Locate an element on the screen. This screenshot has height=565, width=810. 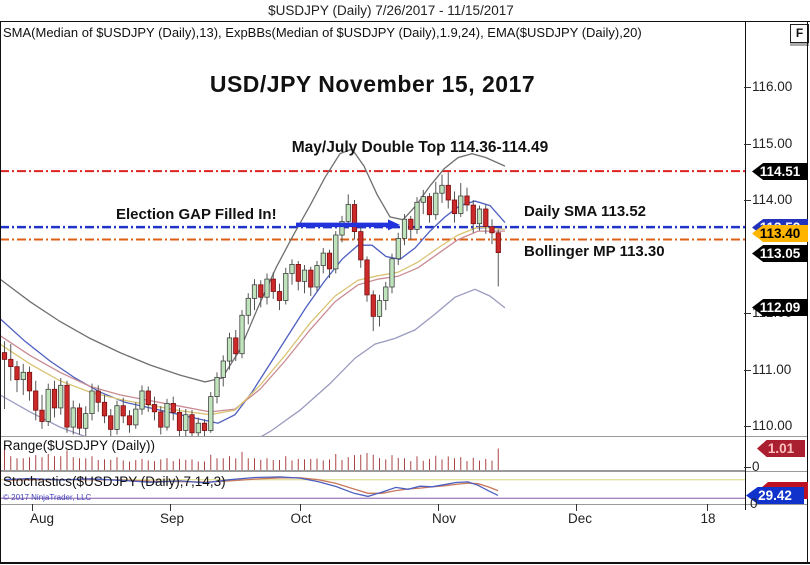
price-marker-badge: 113.05 is located at coordinates (780, 253).